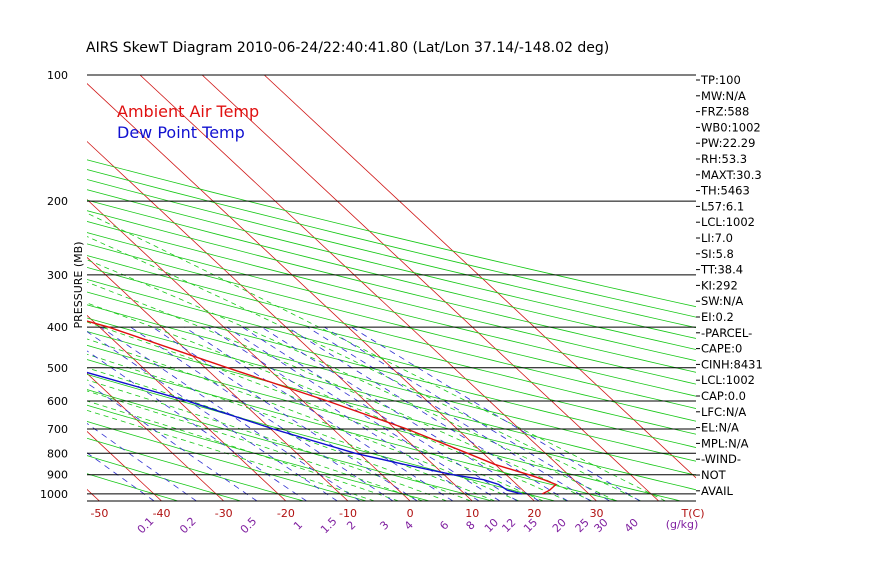 Image resolution: width=870 pixels, height=564 pixels. I want to click on mixing-ratio-tick-label: 1.5, so click(329, 526).